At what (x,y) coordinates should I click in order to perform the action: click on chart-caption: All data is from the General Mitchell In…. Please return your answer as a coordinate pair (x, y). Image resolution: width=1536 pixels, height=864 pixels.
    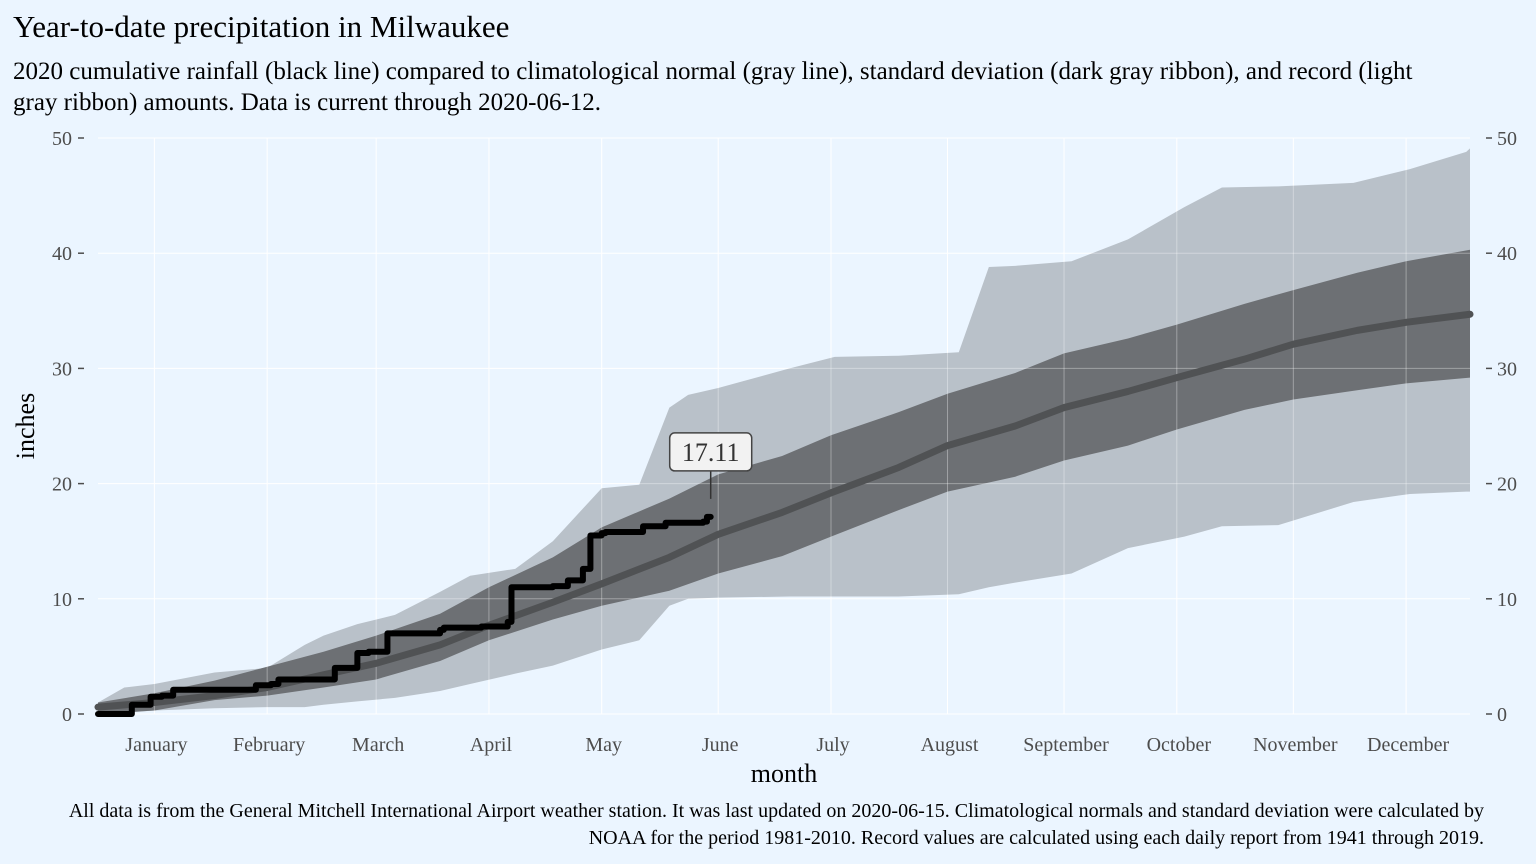
    Looking at the image, I should click on (776, 824).